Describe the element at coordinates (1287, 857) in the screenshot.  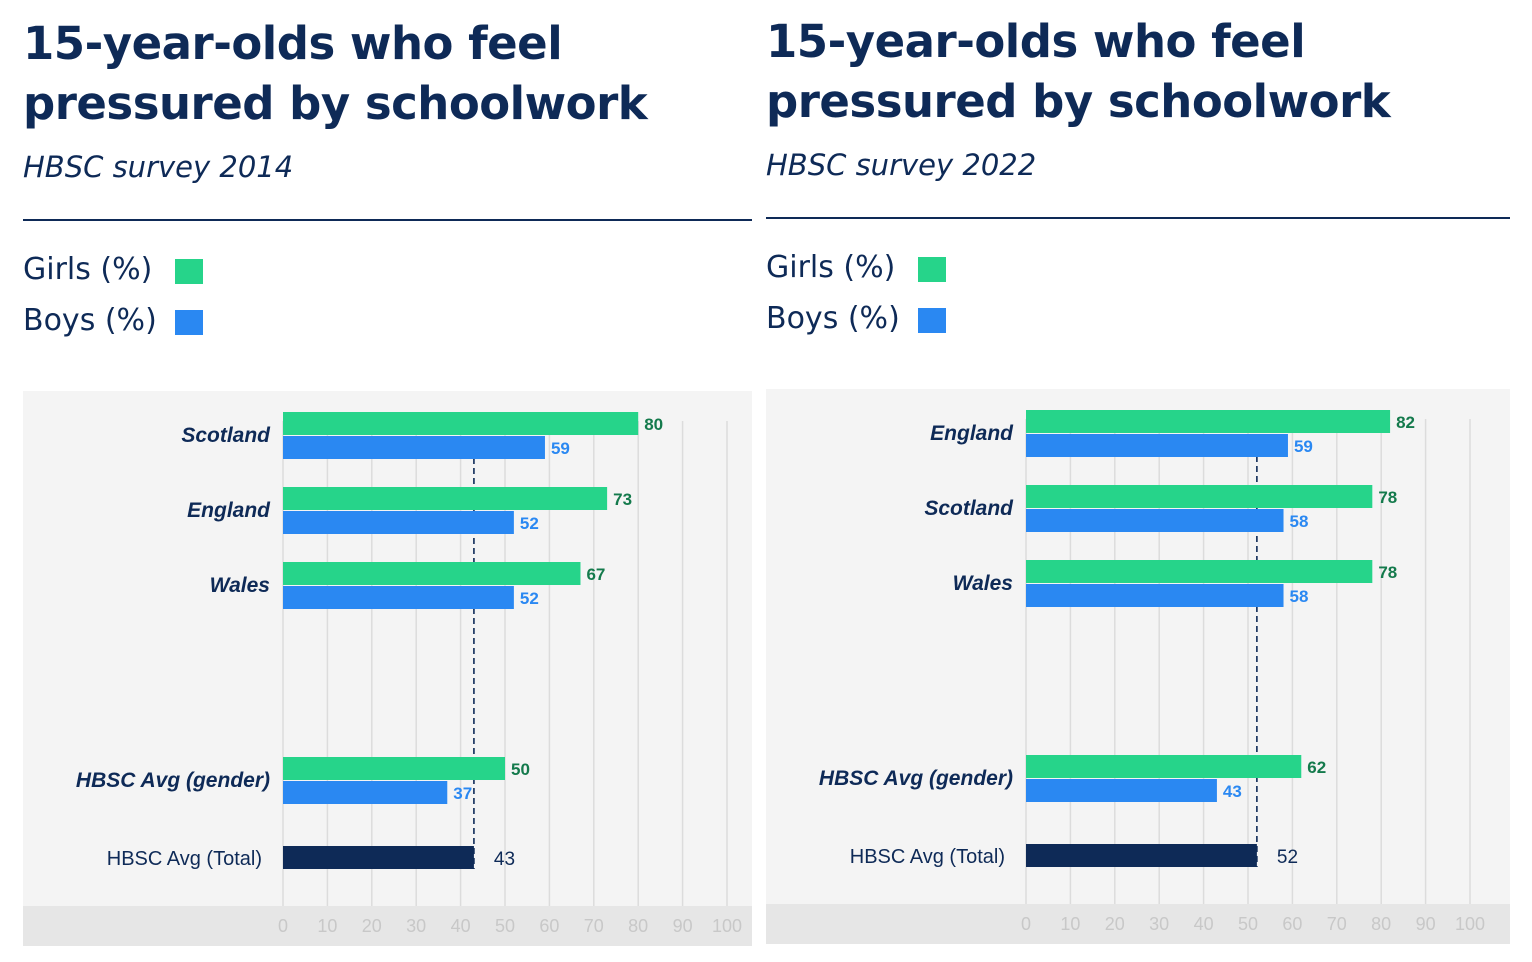
I see `total-value-label: 52` at that location.